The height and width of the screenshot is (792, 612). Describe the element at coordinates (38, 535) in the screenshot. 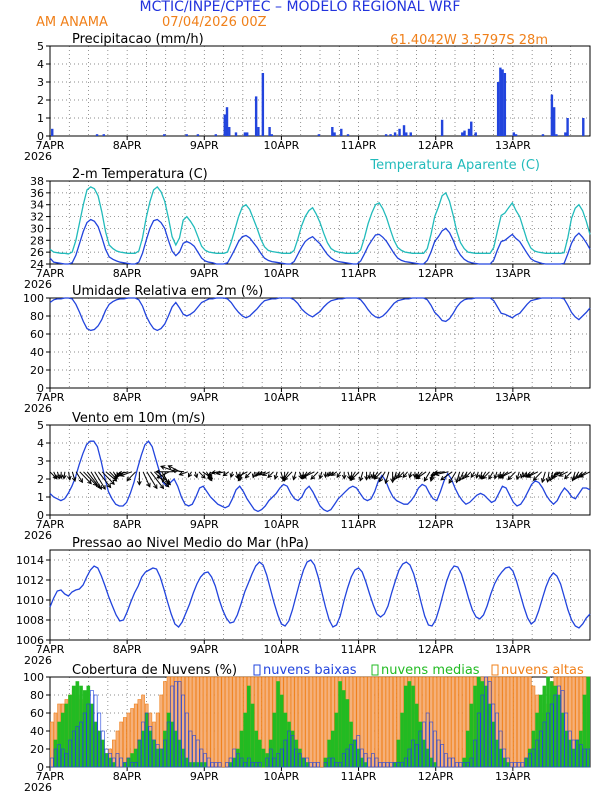

I see `x-year-label: 2026` at that location.